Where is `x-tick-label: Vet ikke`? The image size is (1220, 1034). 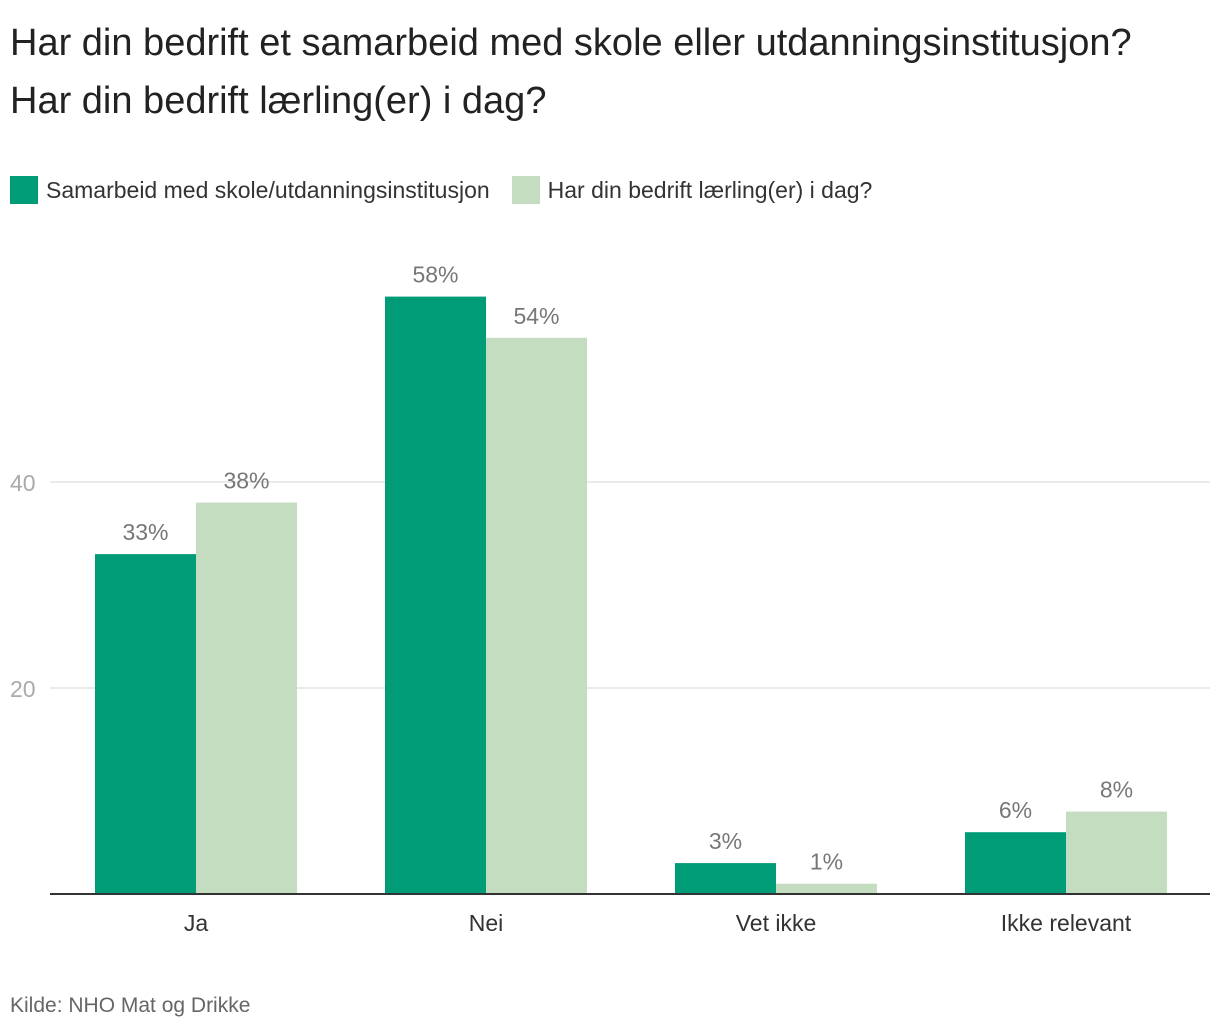
x-tick-label: Vet ikke is located at coordinates (776, 923).